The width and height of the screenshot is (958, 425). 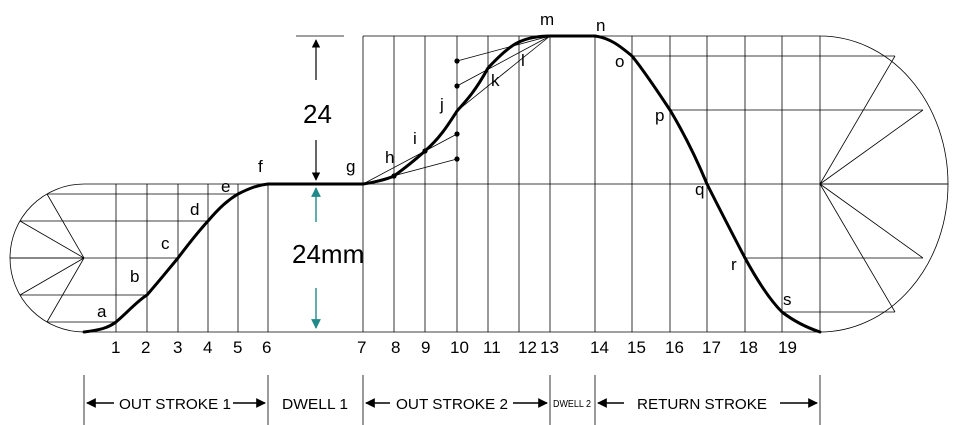 What do you see at coordinates (415, 138) in the screenshot?
I see `curve-label-i: i` at bounding box center [415, 138].